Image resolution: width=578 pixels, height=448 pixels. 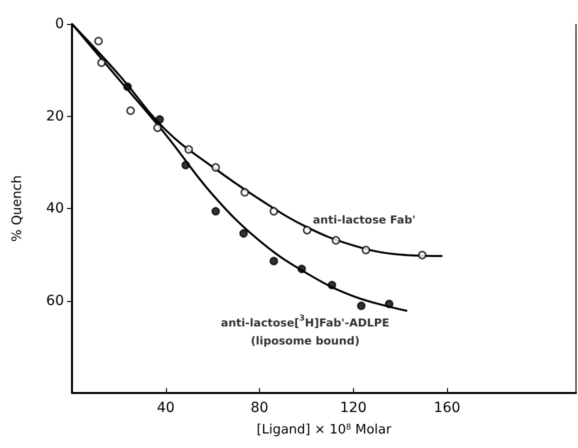 I want to click on y-axis-title: % Quench, so click(x=17, y=208).